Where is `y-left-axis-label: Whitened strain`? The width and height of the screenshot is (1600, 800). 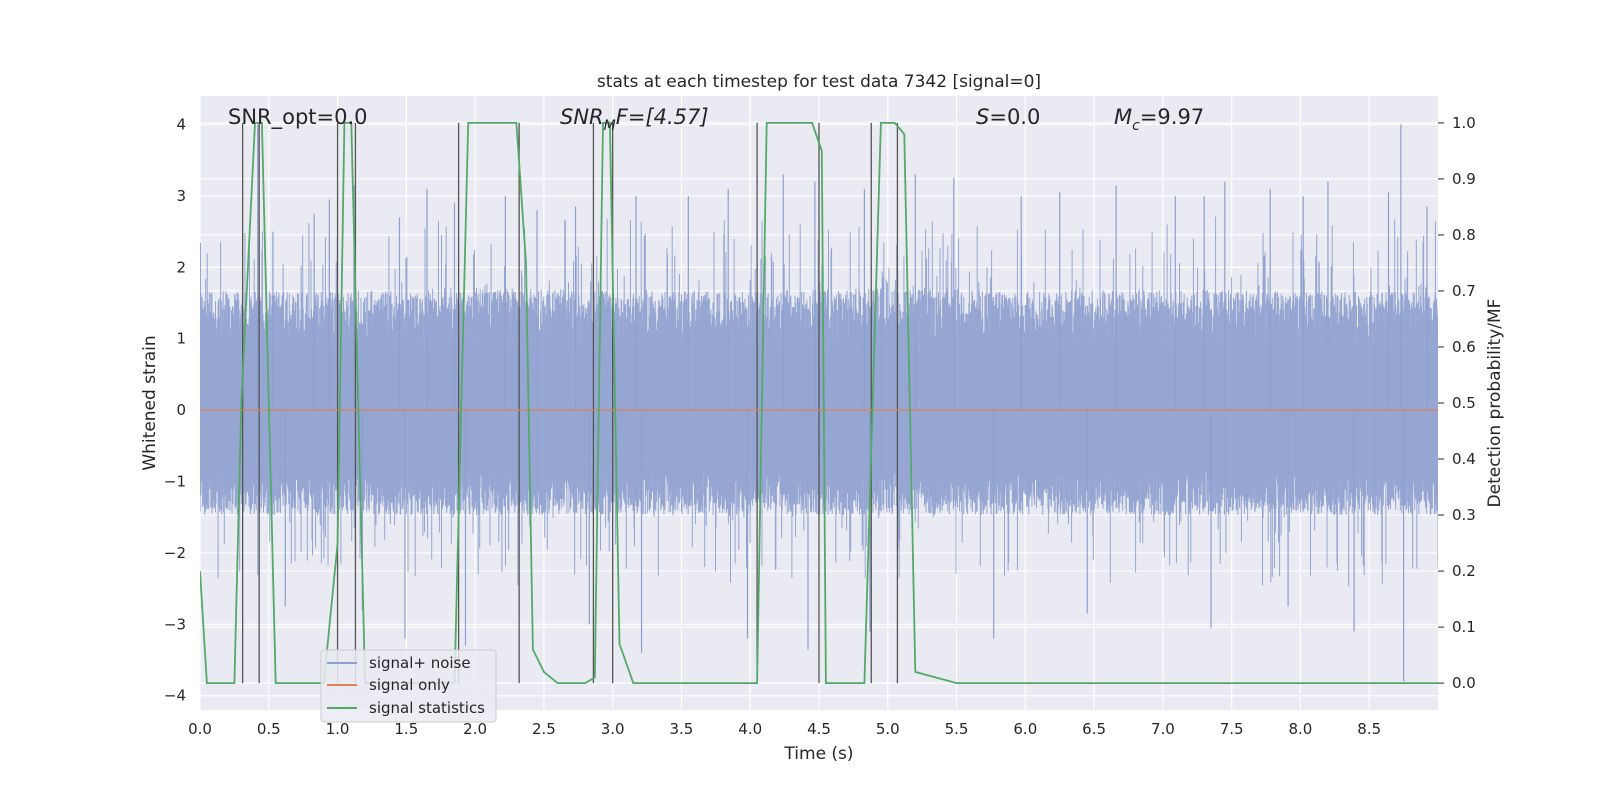 y-left-axis-label: Whitened strain is located at coordinates (150, 402).